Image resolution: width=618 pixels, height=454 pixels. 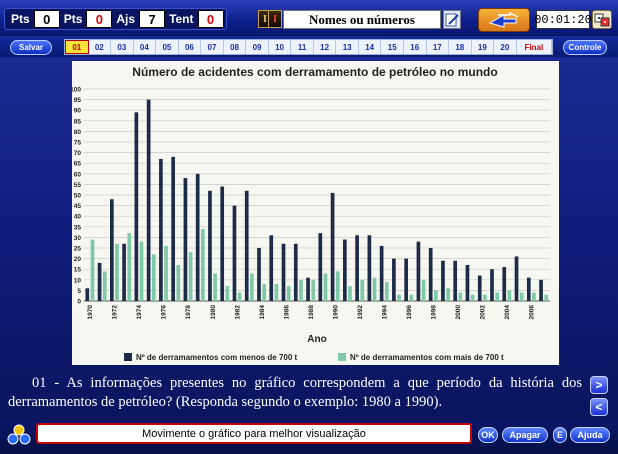 I want to click on bar-large-spills-1995, so click(x=399, y=297).